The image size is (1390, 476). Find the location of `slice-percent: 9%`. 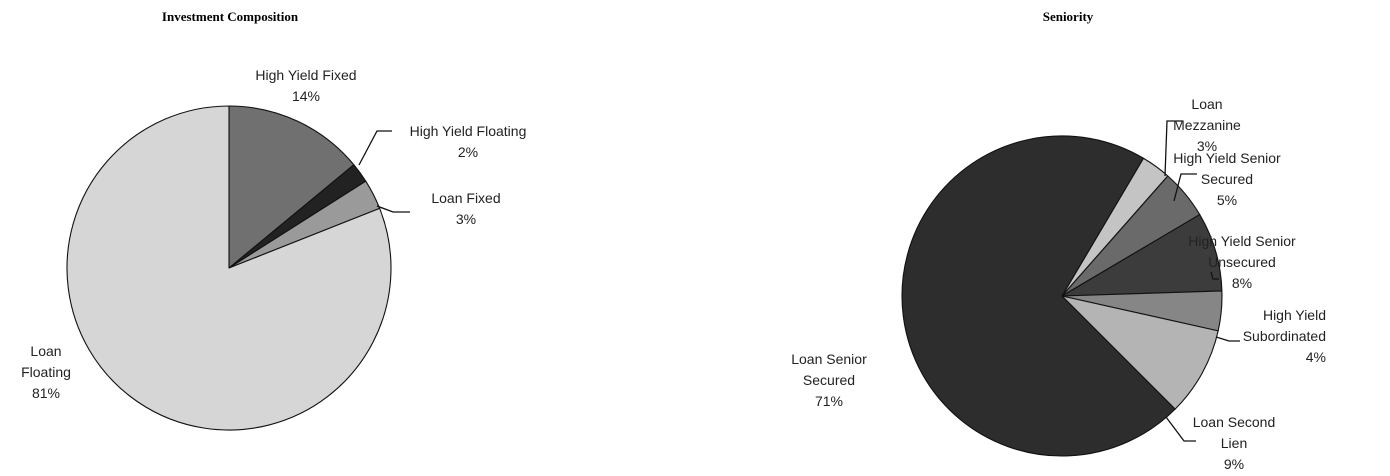

slice-percent: 9% is located at coordinates (1234, 464).